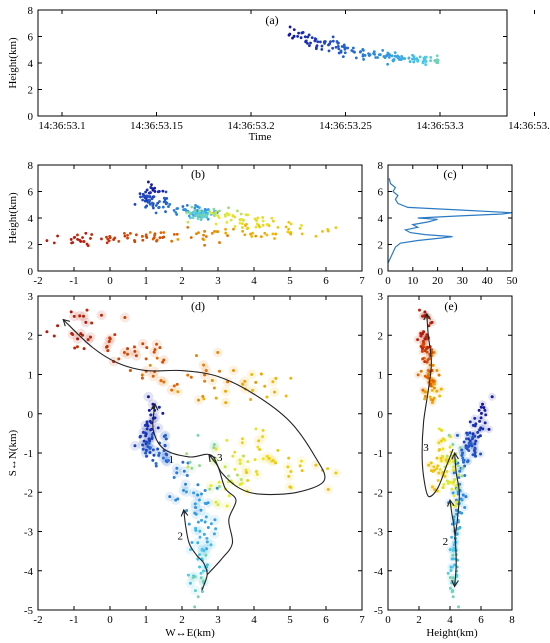 This screenshot has width=550, height=643. I want to click on panel-b-xtick-label: 7, so click(362, 281).